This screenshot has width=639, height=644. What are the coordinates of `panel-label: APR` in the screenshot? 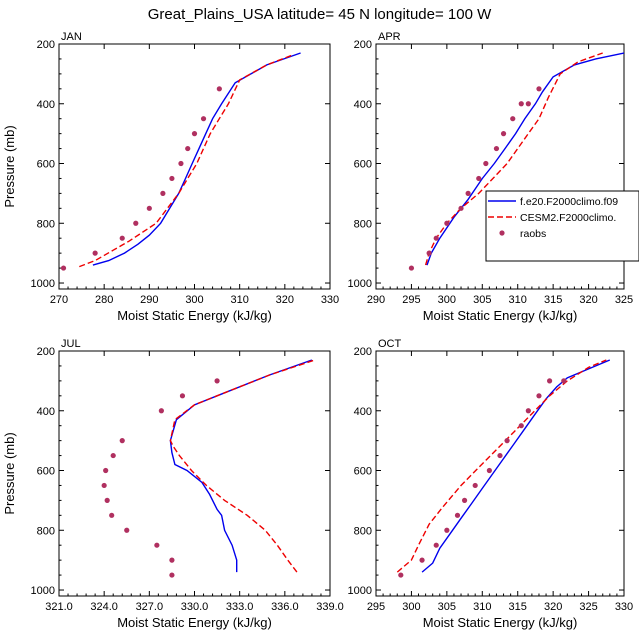 It's located at (389, 37).